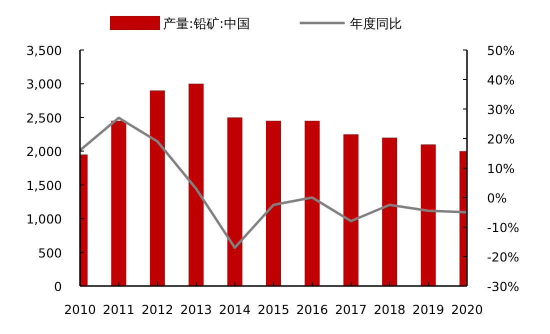  What do you see at coordinates (58, 286) in the screenshot?
I see `y-tick-label: 0` at bounding box center [58, 286].